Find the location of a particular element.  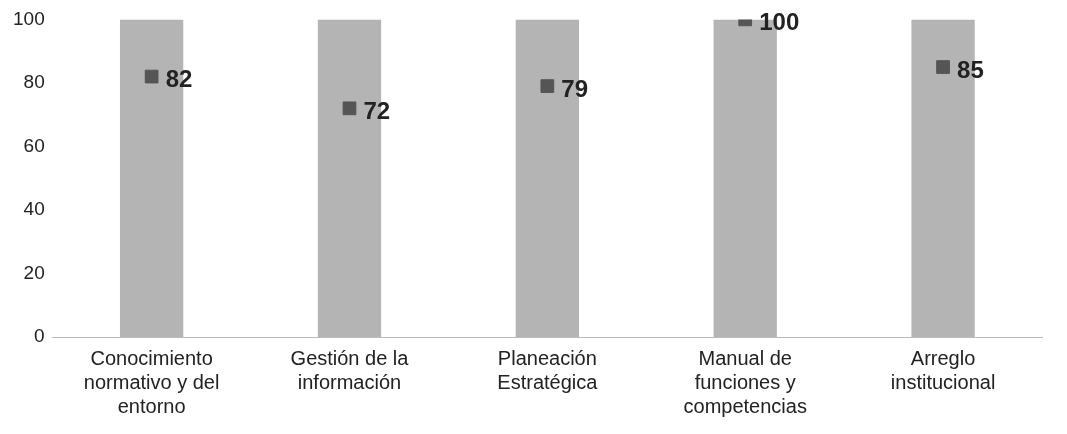

x-tick-label: Conocimiento normativo y del entorno is located at coordinates (151, 381).